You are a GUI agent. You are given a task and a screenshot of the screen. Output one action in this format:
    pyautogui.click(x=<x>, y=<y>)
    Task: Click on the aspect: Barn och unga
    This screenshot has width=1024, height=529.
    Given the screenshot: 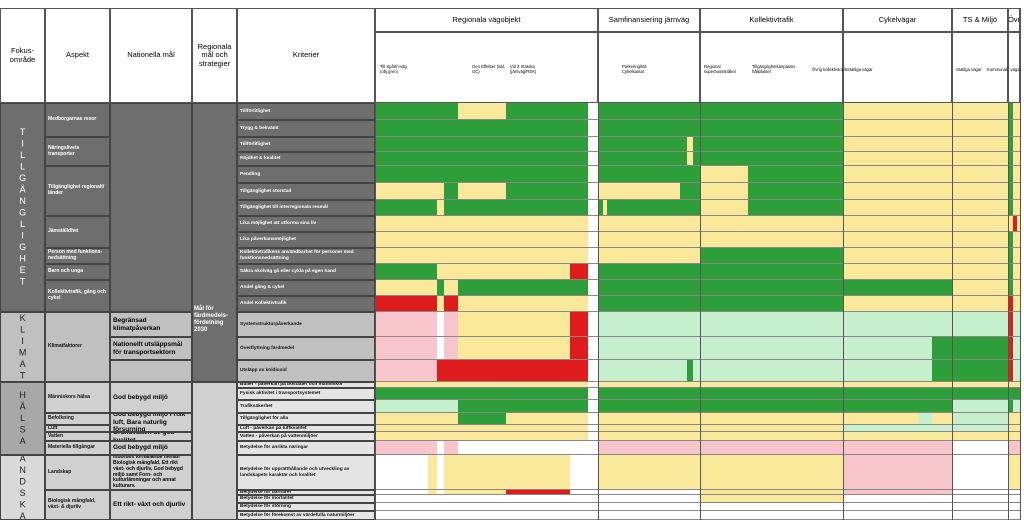 What is the action you would take?
    pyautogui.click(x=77, y=272)
    